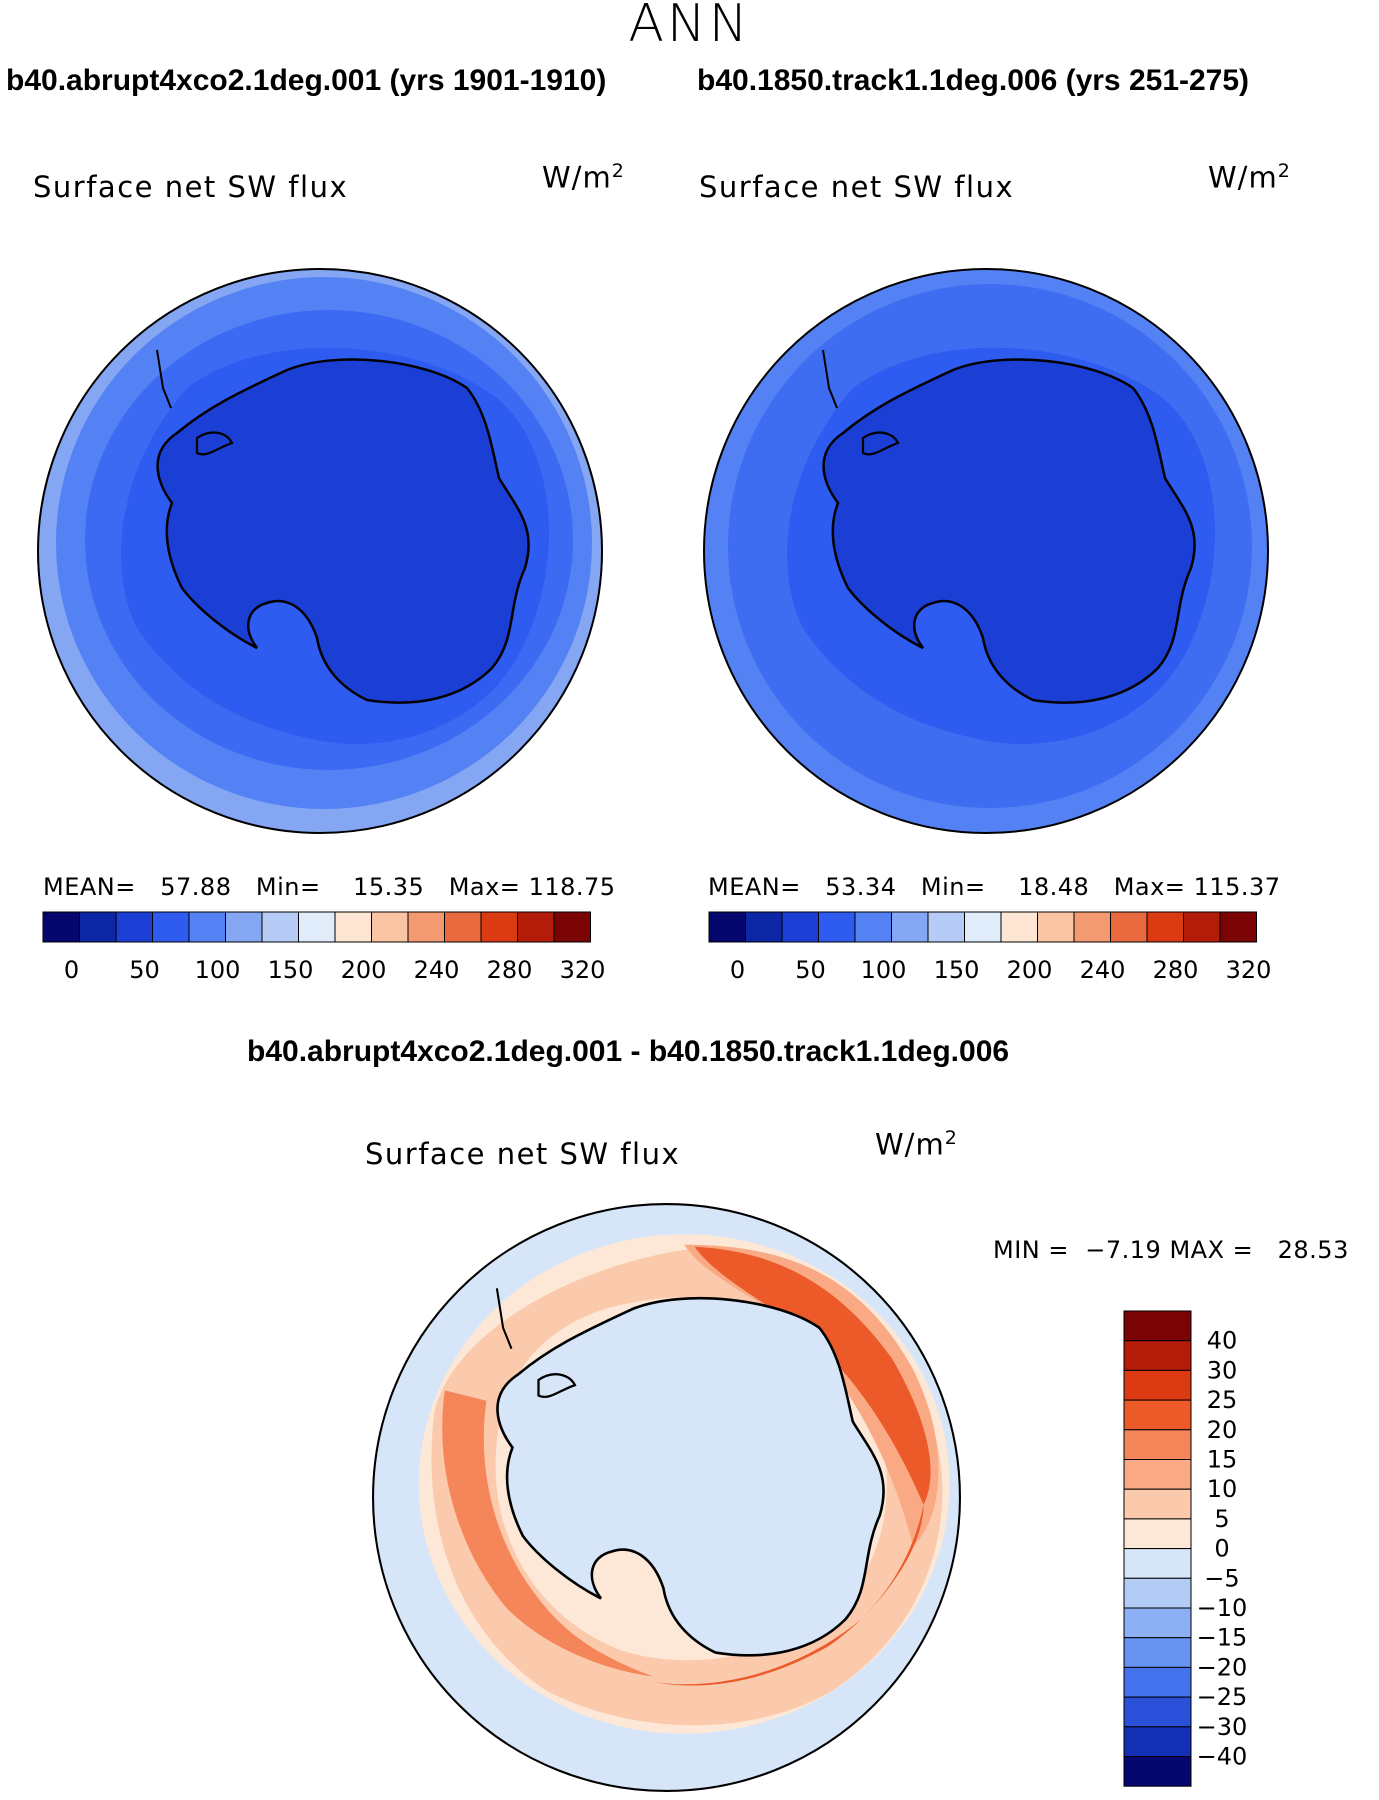 This screenshot has width=1379, height=1800. What do you see at coordinates (830, 379) in the screenshot?
I see `panel2-peninsula-outline` at bounding box center [830, 379].